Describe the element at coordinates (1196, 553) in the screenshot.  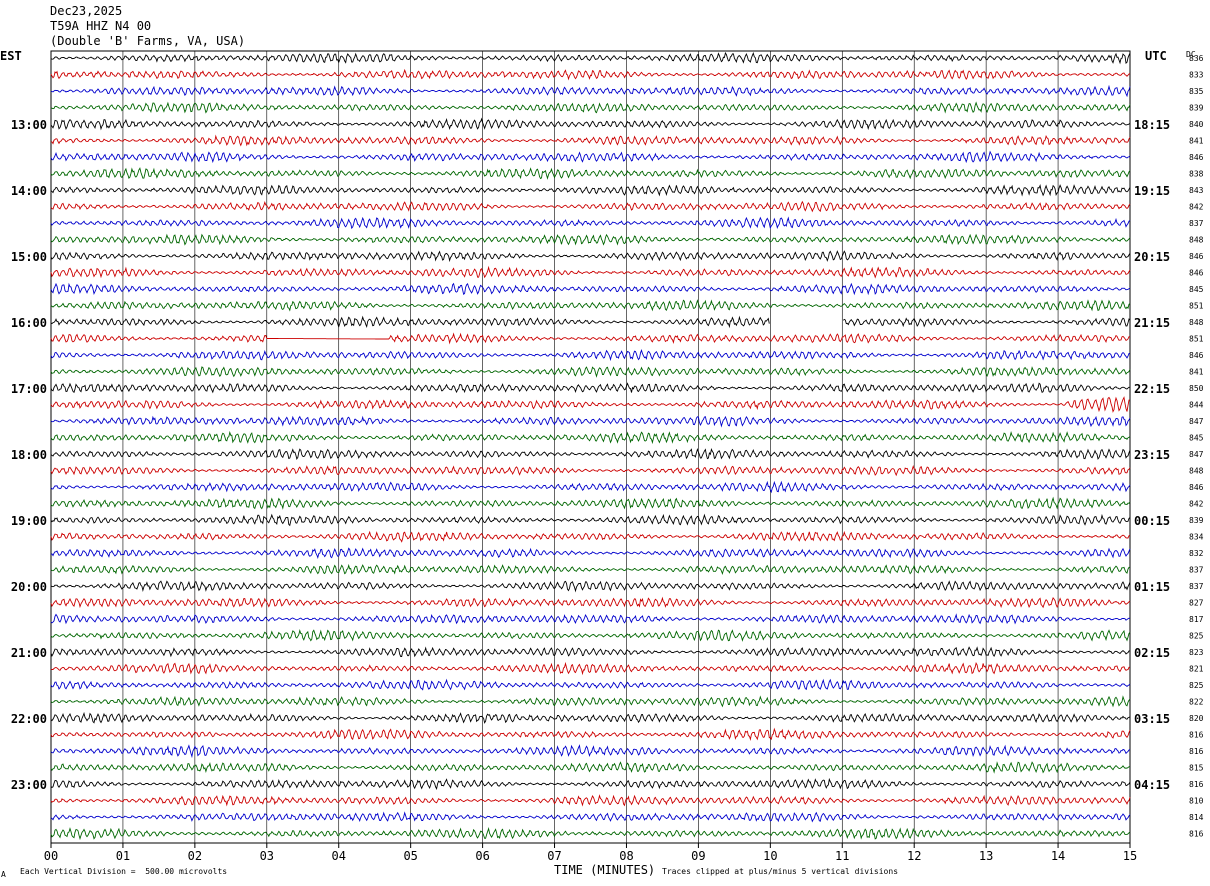
I see `dc-offset-label: 832` at that location.